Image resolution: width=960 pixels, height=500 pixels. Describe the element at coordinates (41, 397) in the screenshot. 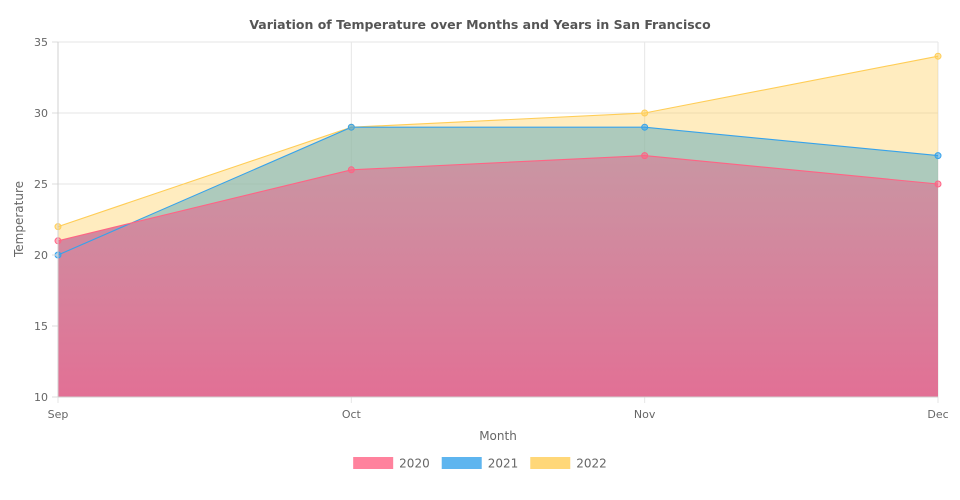

I see `y-tick-label: 10` at that location.